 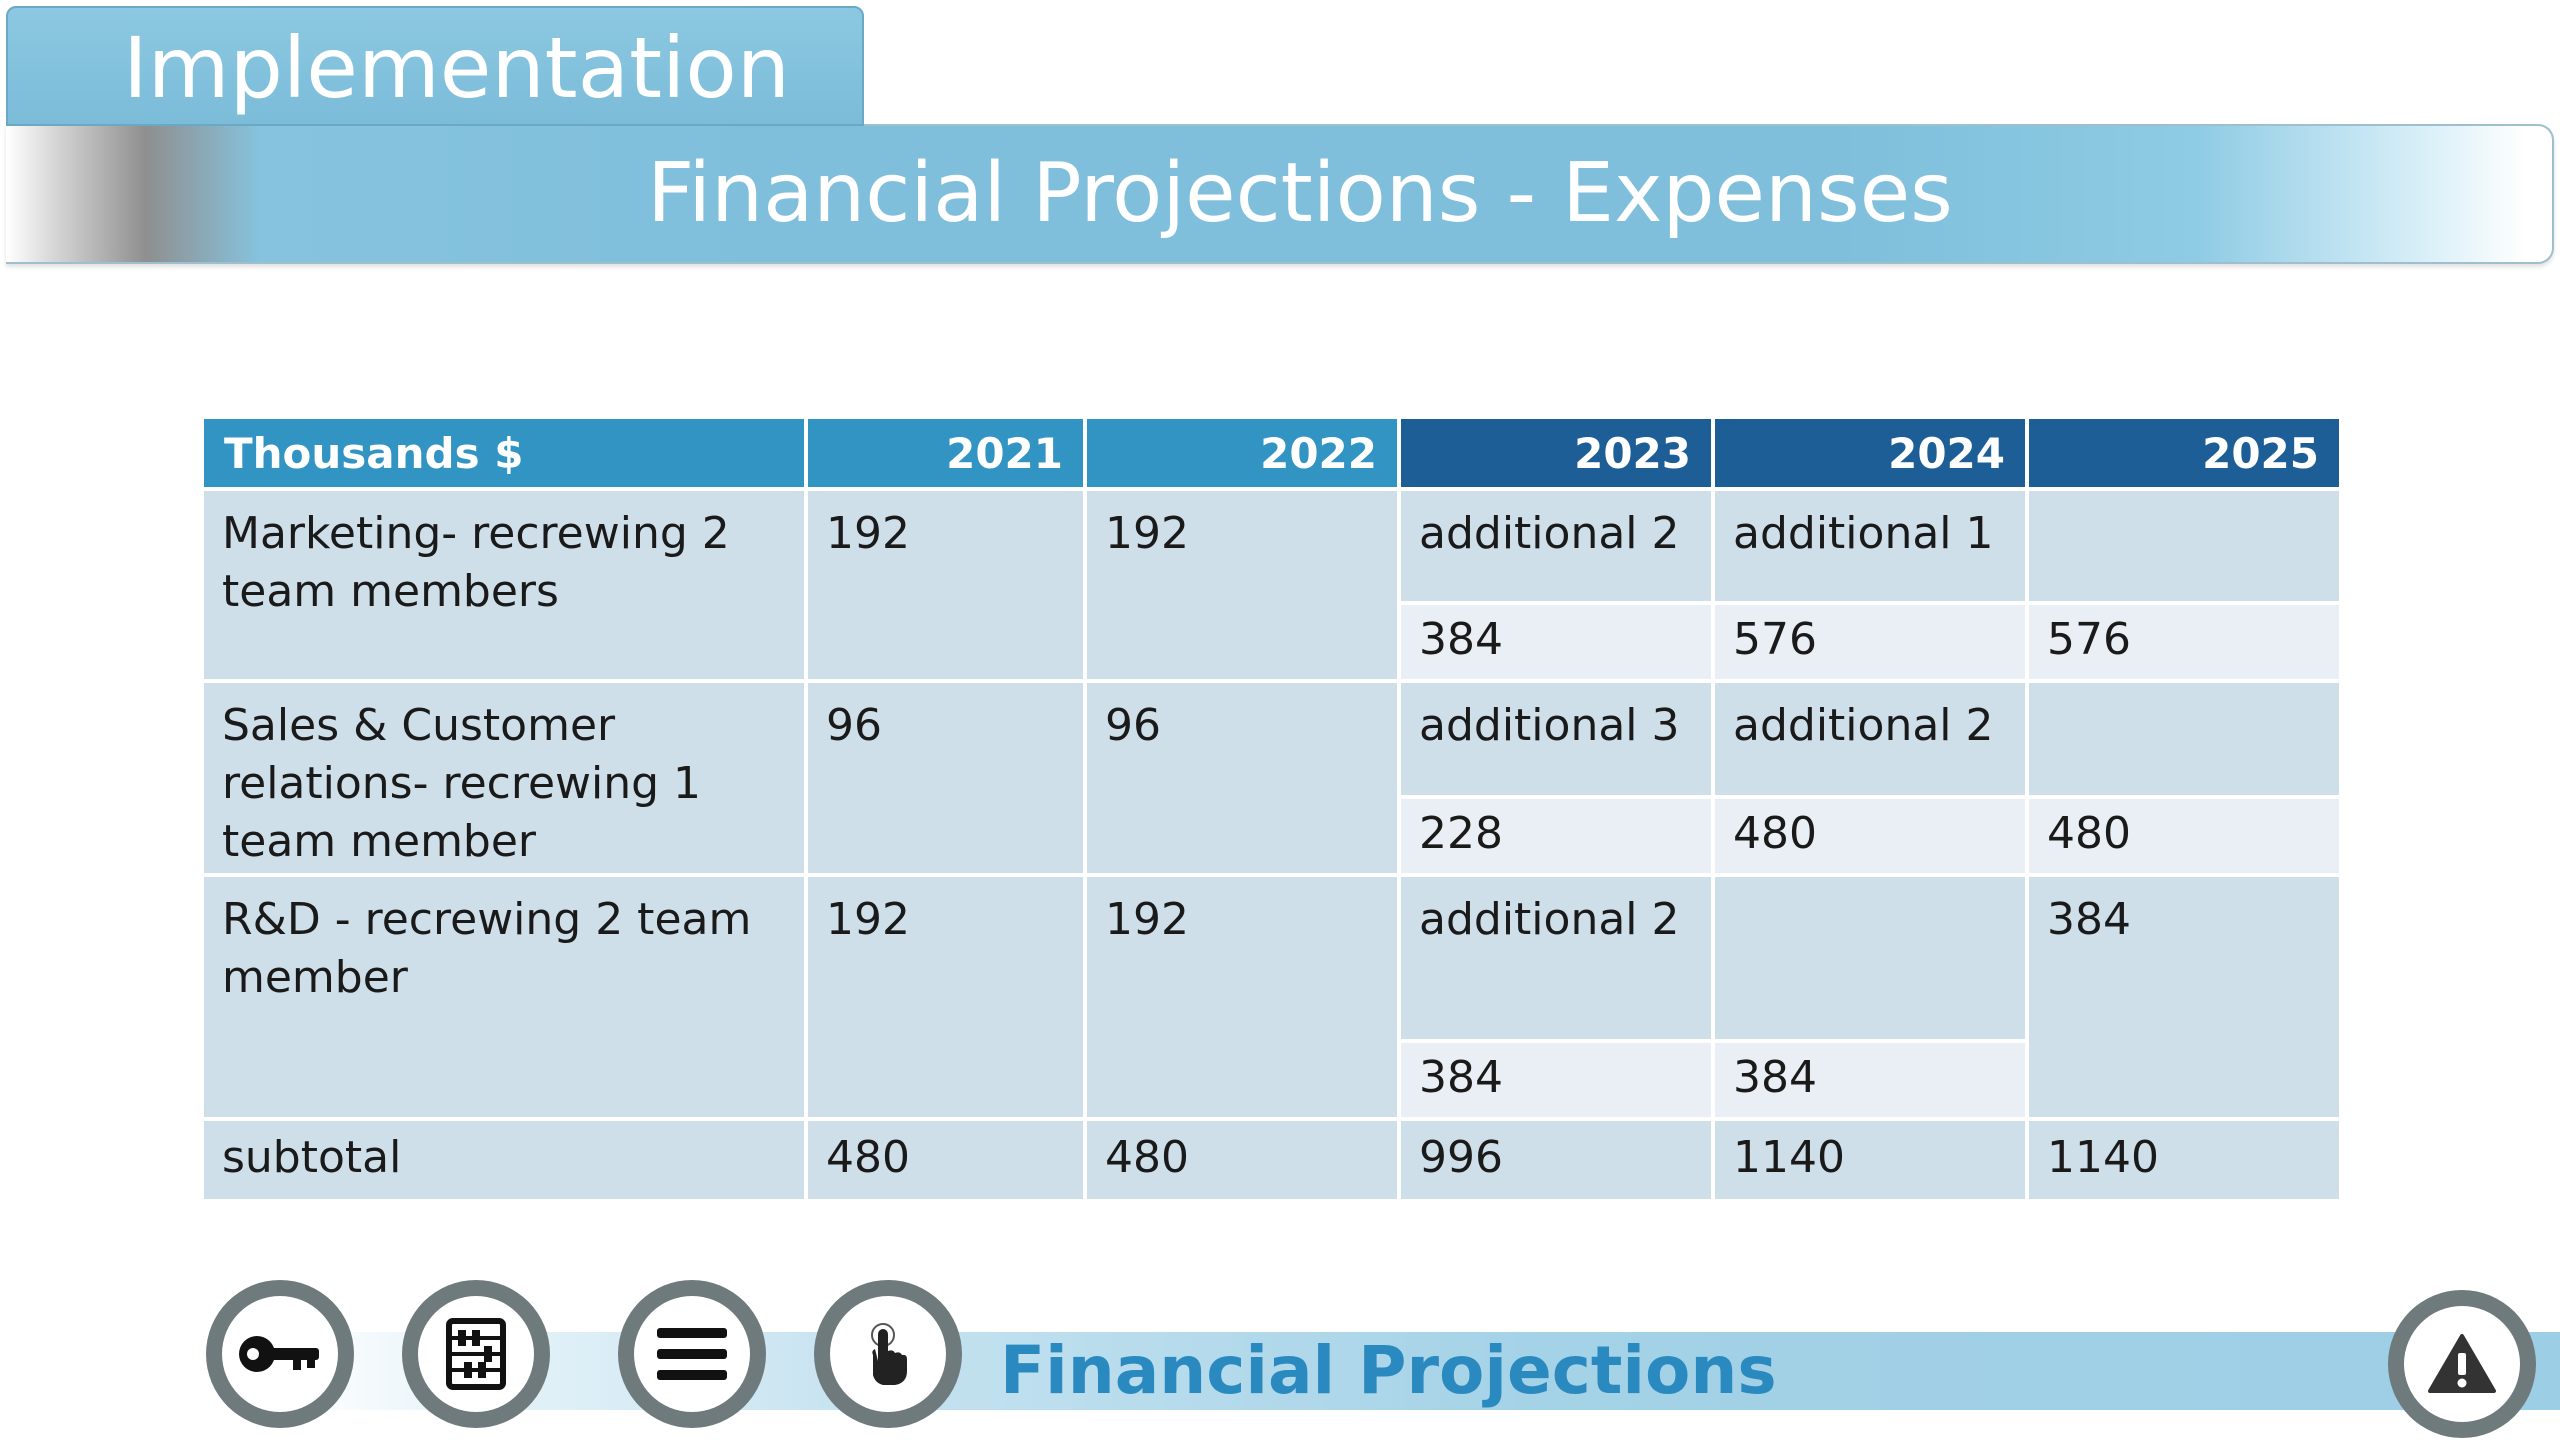 I want to click on cell-2024: 384, so click(x=1870, y=1082).